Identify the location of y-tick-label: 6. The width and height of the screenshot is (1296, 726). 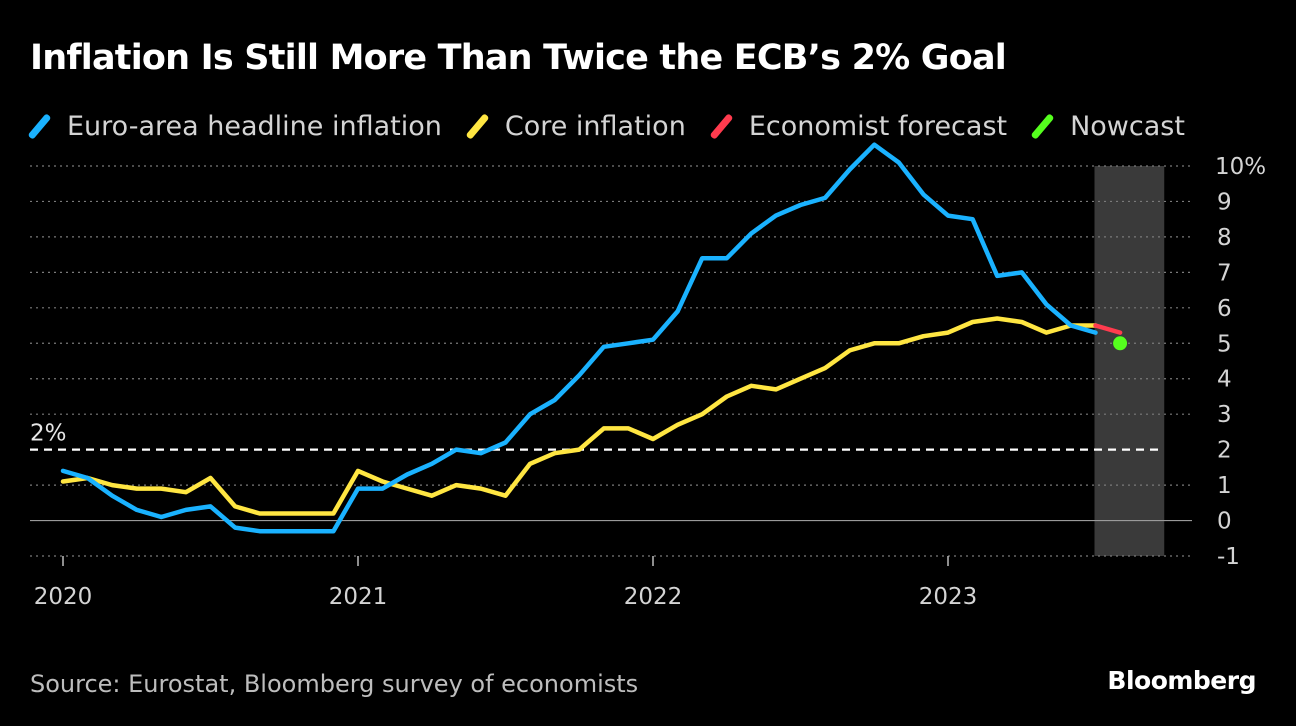
(1224, 309).